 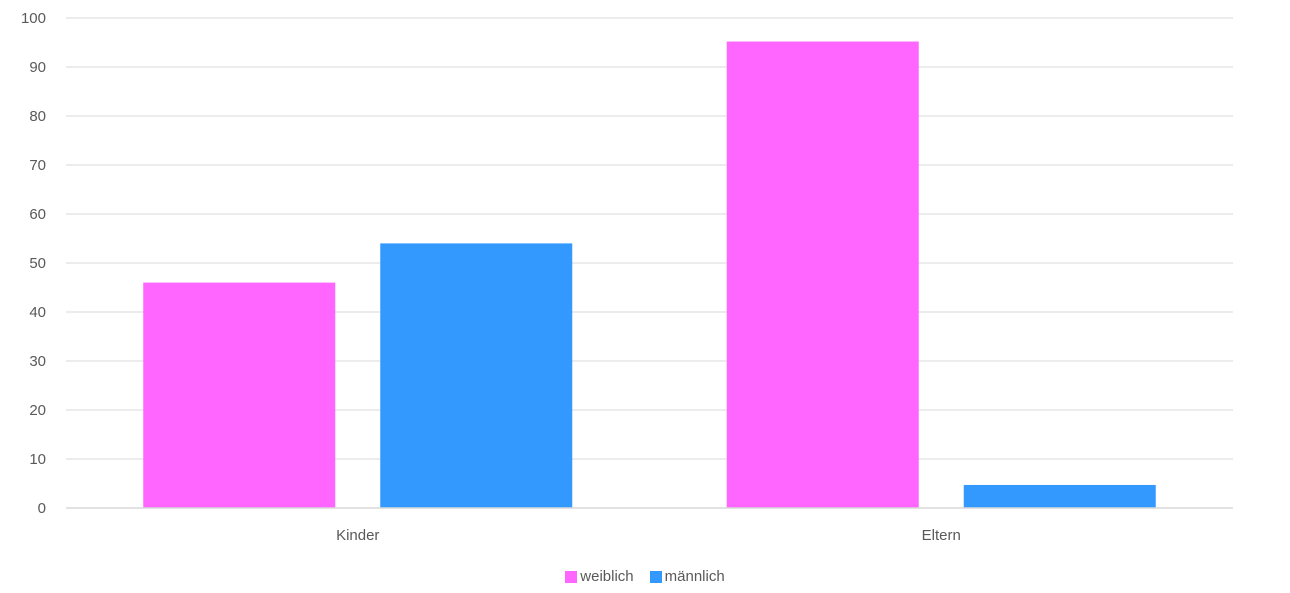 What do you see at coordinates (655, 576) in the screenshot?
I see `legend-swatch-maennlich` at bounding box center [655, 576].